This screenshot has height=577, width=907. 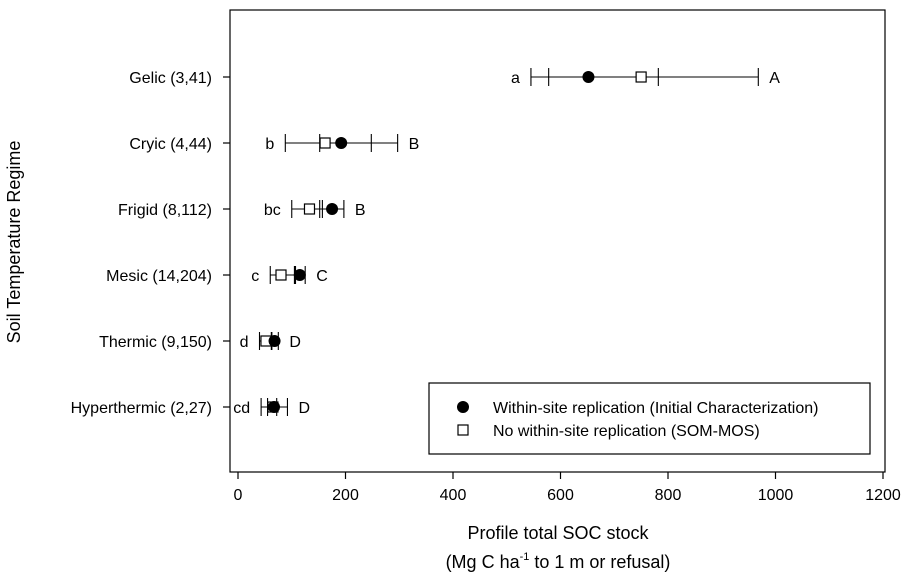 I want to click on group-letter-lower: c, so click(x=255, y=276).